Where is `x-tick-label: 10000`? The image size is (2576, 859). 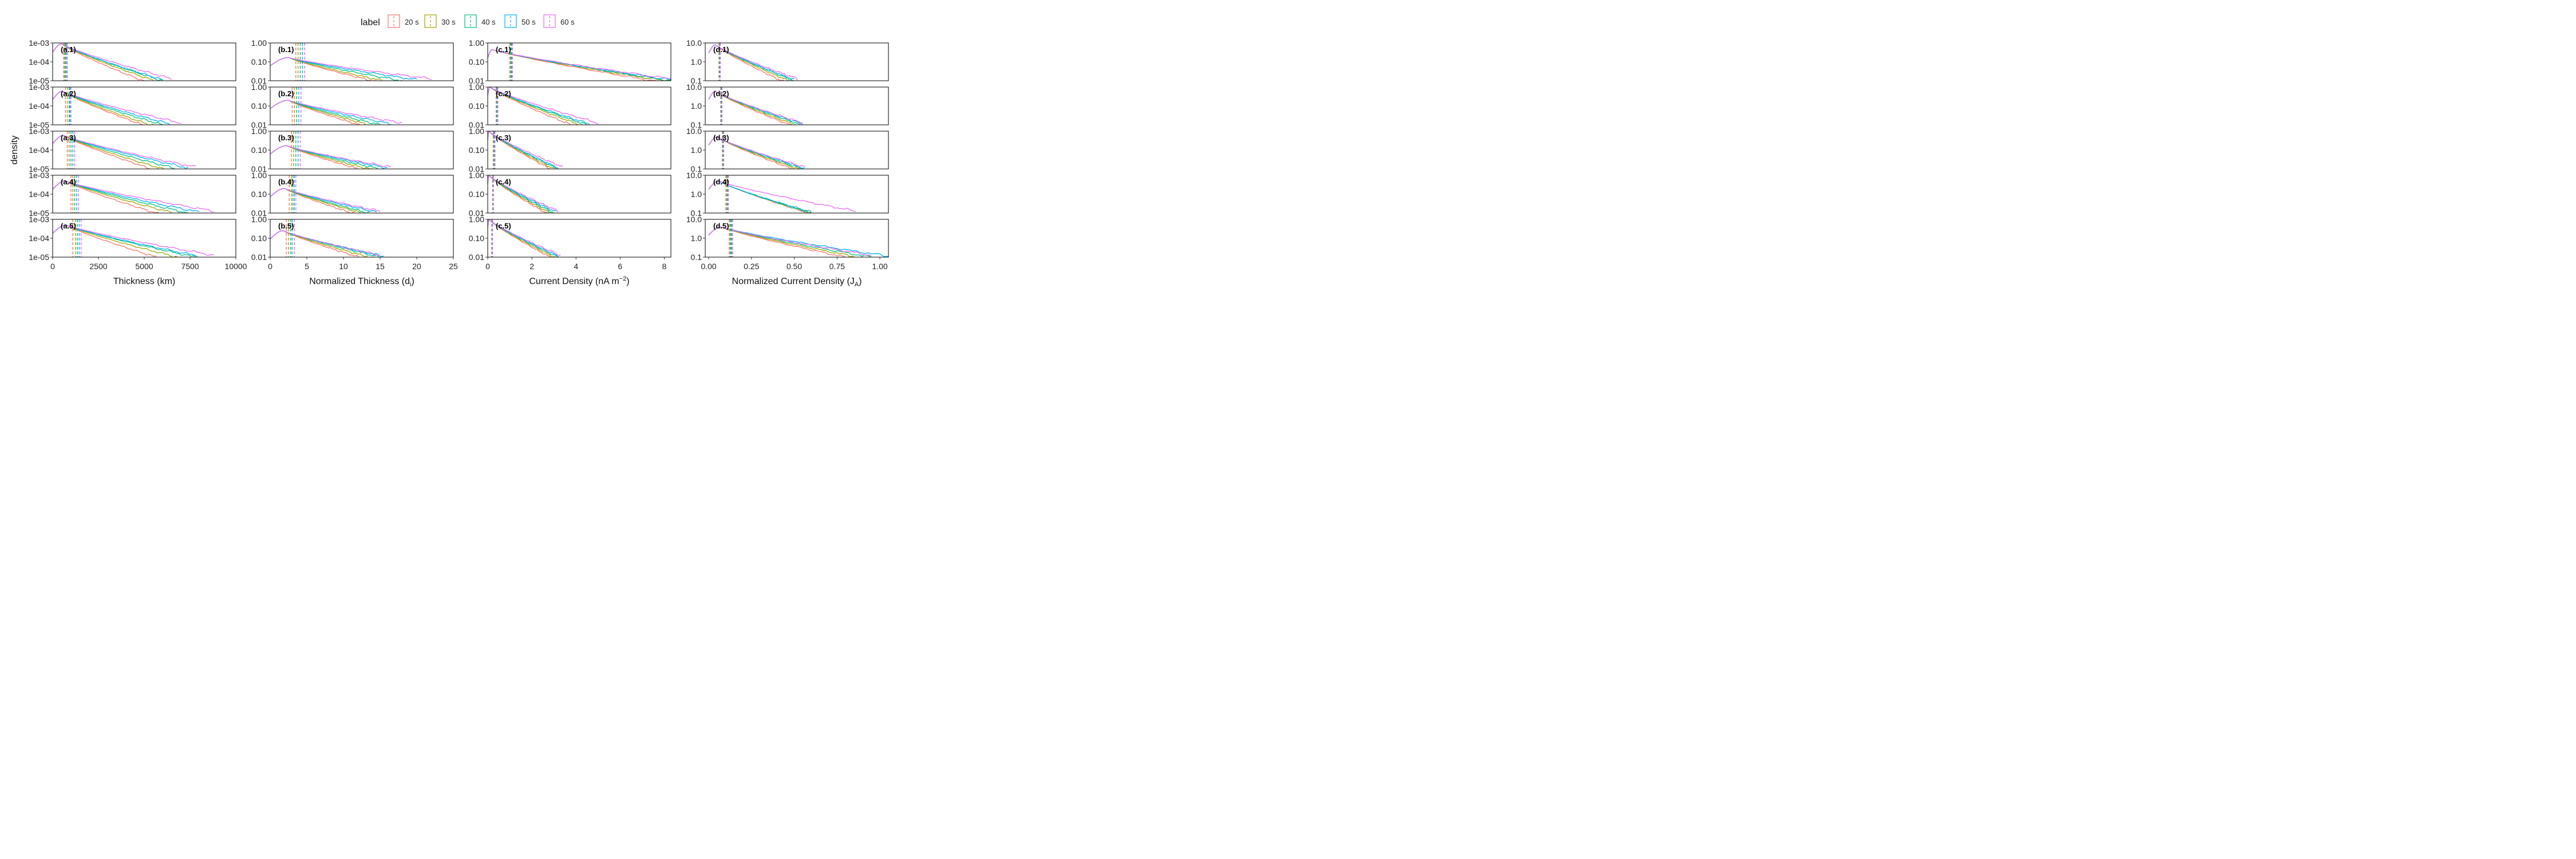
x-tick-label: 10000 is located at coordinates (236, 266).